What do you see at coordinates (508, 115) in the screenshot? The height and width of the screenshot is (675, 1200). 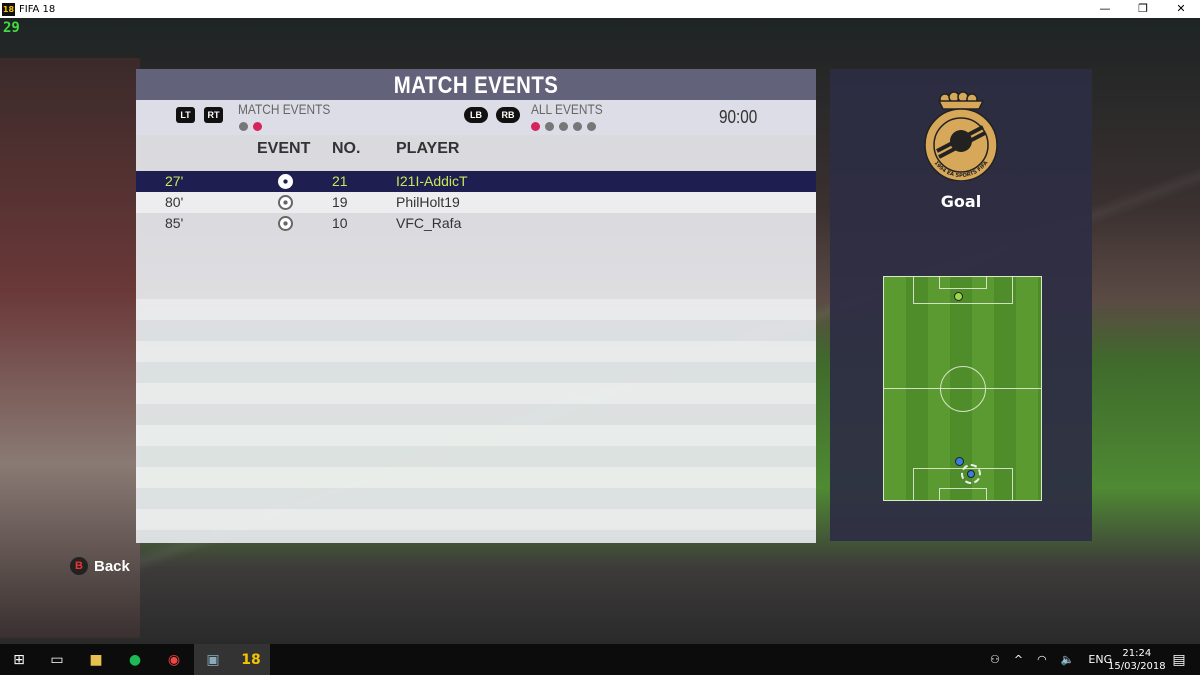 I see `rb-button-icon: RB` at bounding box center [508, 115].